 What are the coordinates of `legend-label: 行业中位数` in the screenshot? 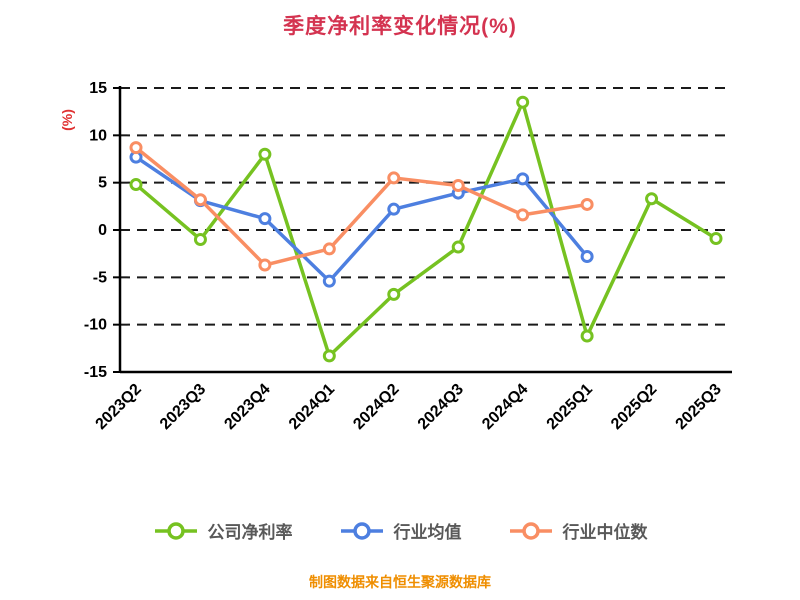 It's located at (605, 532).